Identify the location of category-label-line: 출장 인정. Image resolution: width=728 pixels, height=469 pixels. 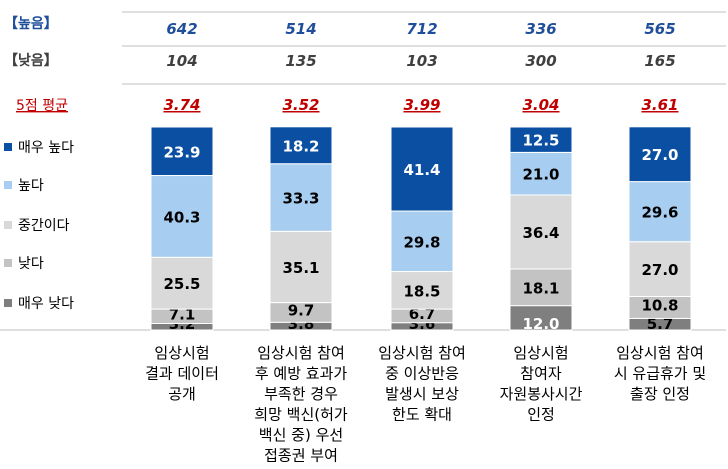
(660, 394).